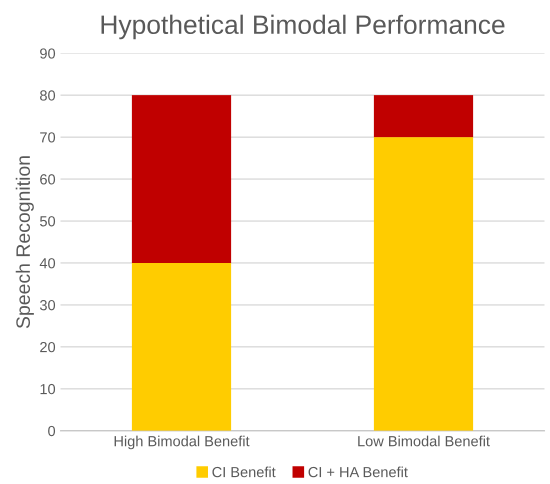 The height and width of the screenshot is (484, 550). What do you see at coordinates (182, 443) in the screenshot?
I see `x-tick-label: High Bimodal Benefit` at bounding box center [182, 443].